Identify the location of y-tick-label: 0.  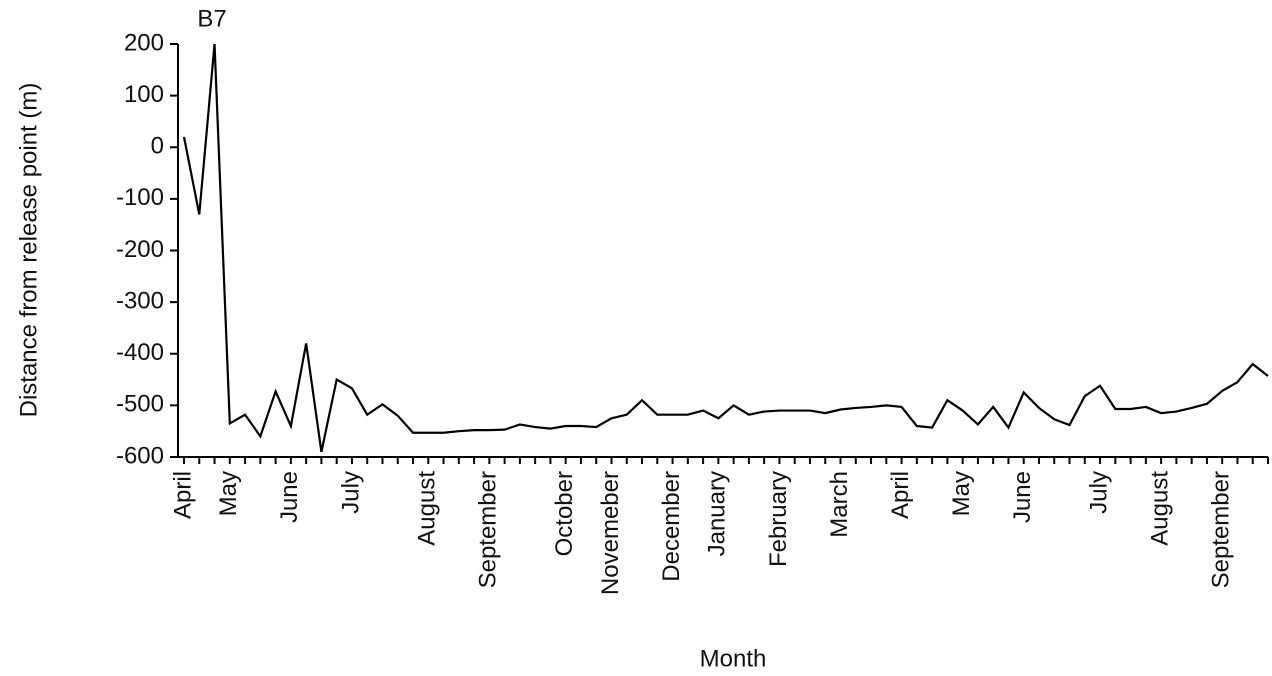
(157, 146).